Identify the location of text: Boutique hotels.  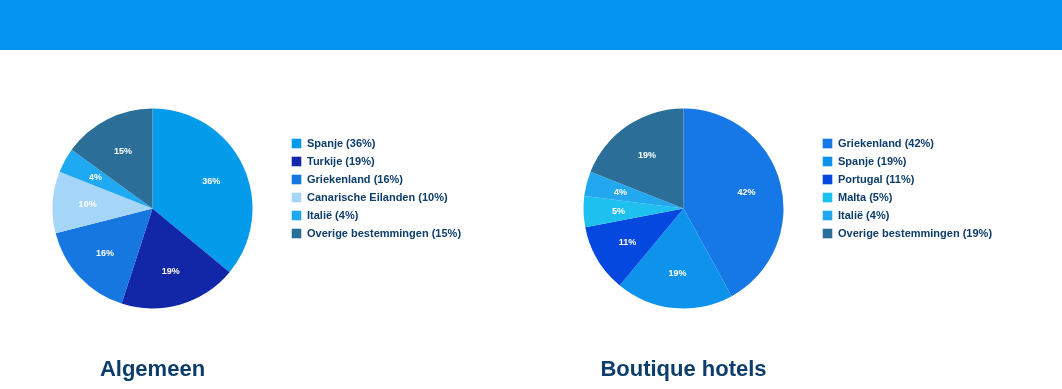
(683, 368).